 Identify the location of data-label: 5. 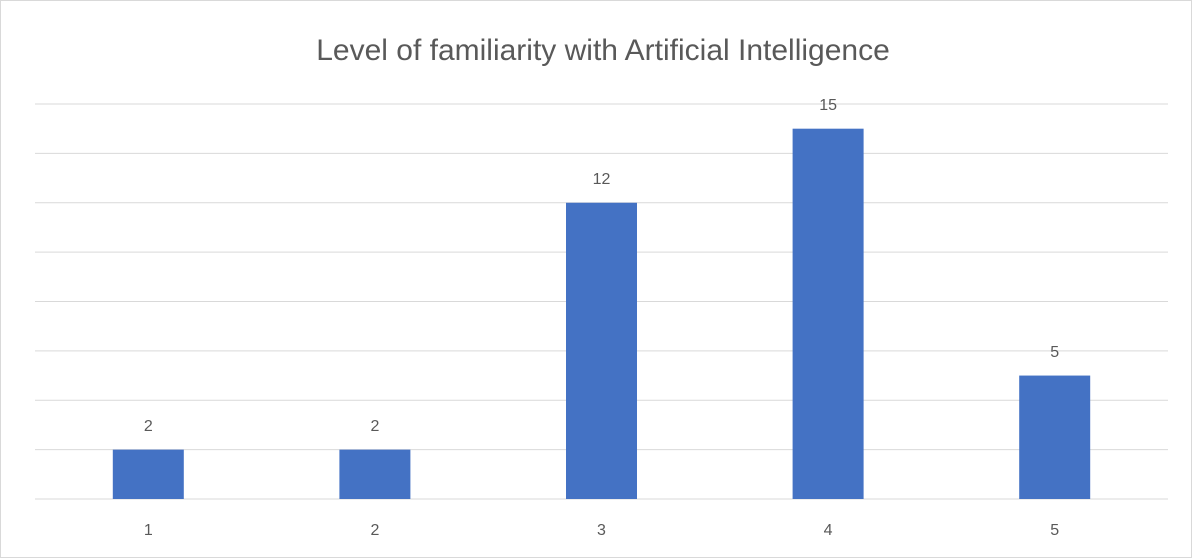
(1054, 352).